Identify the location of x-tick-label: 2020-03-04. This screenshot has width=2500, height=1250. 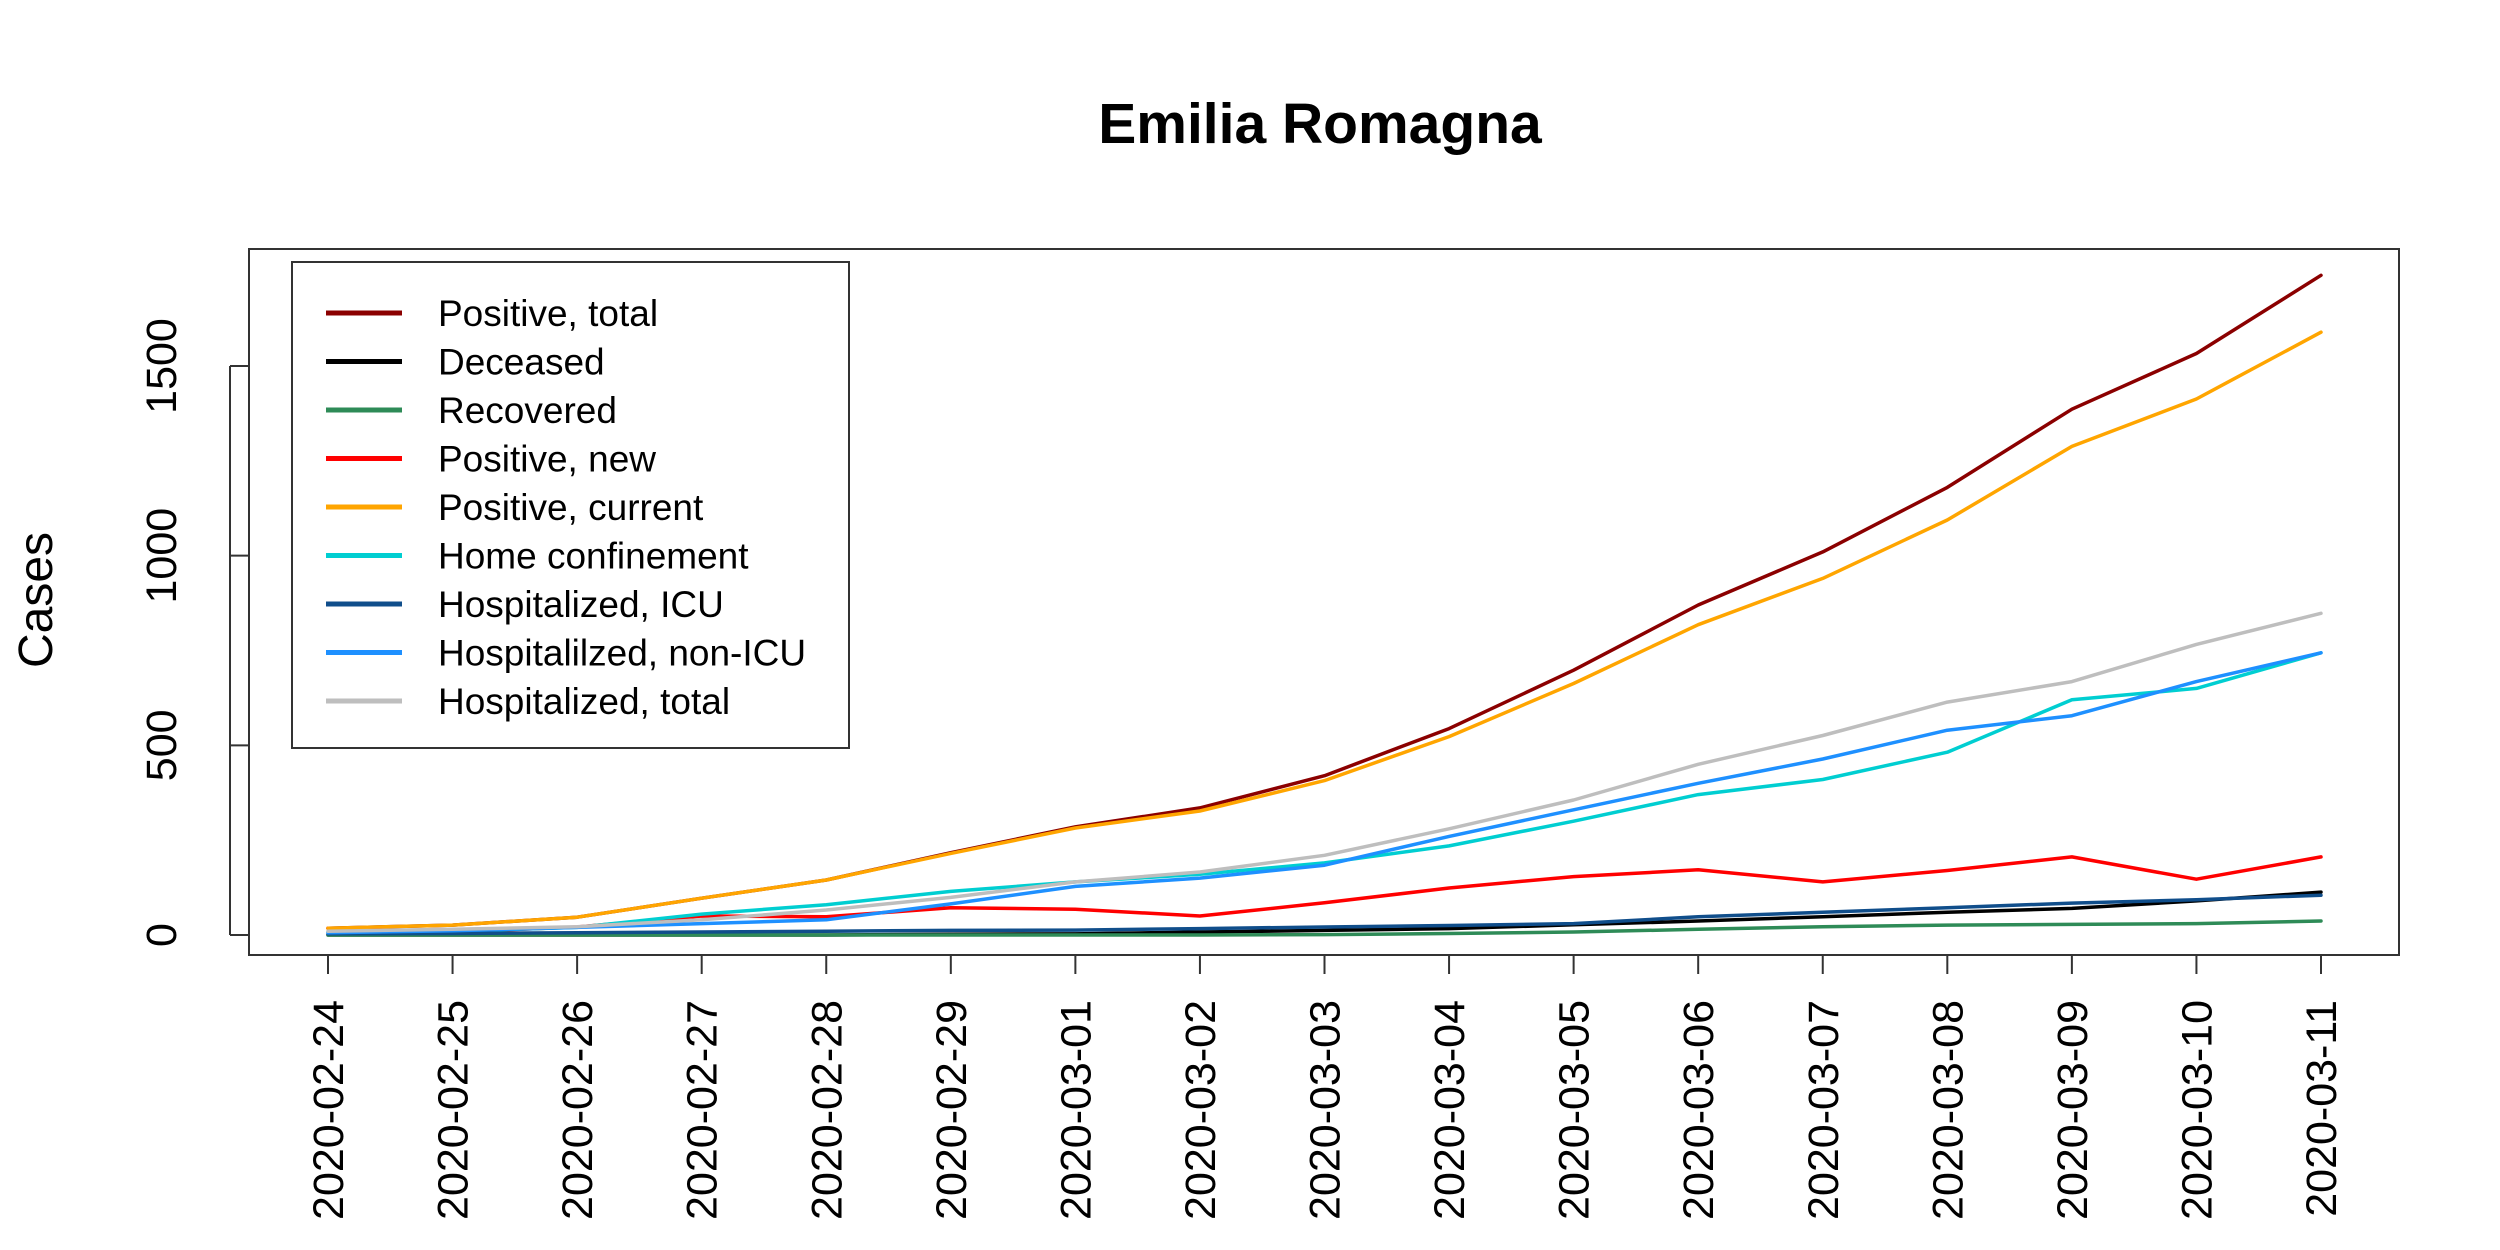
(1450, 1110).